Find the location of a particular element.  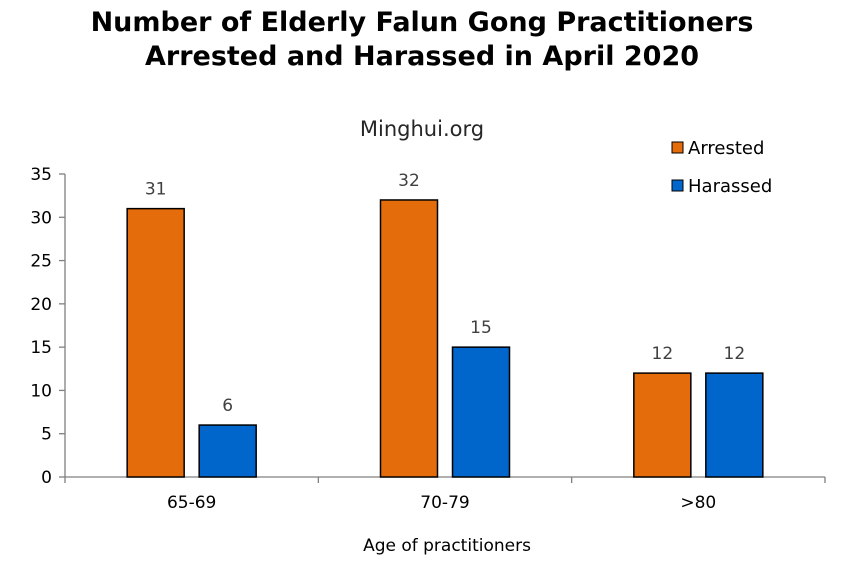

y-tick-label: 0 is located at coordinates (46, 478).